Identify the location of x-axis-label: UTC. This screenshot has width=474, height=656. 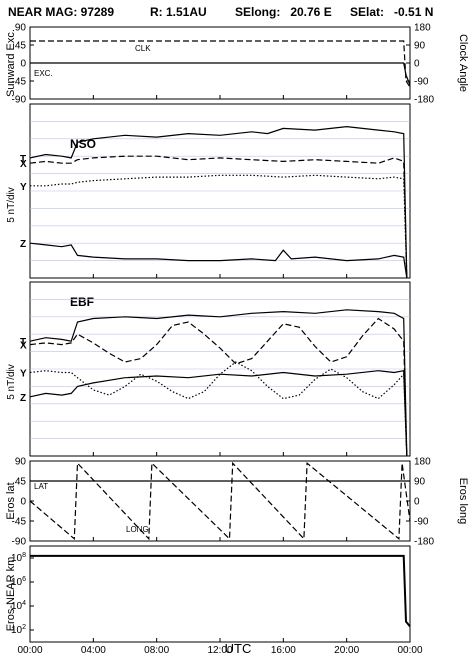
(238, 648).